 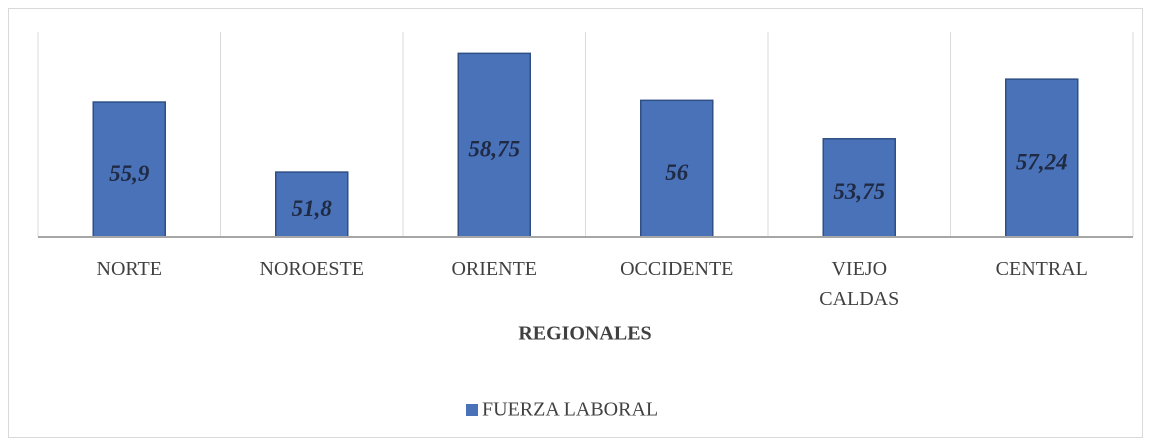 I want to click on x-tick-label: NORTE, so click(x=129, y=269).